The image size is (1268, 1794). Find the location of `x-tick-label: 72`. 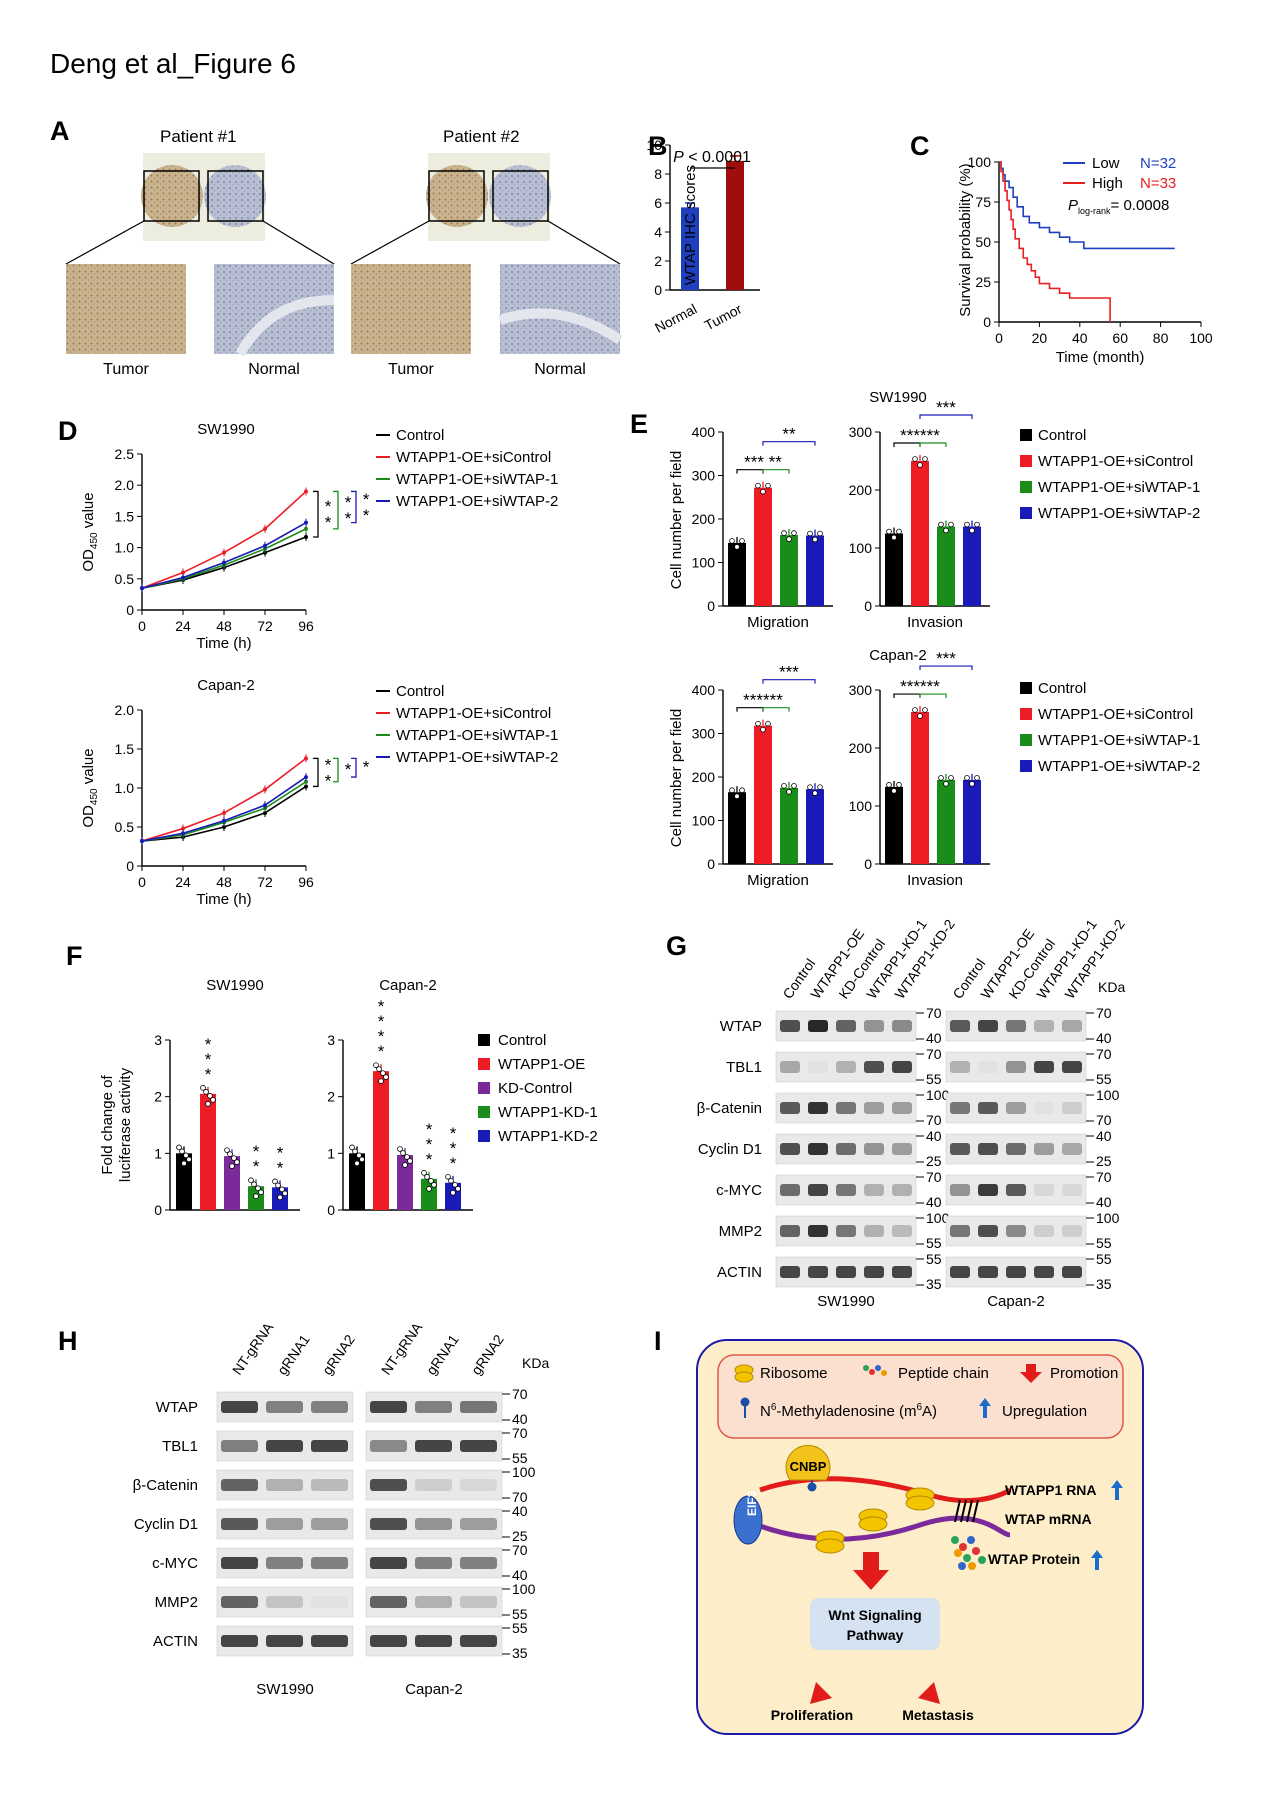

x-tick-label: 72 is located at coordinates (265, 626).